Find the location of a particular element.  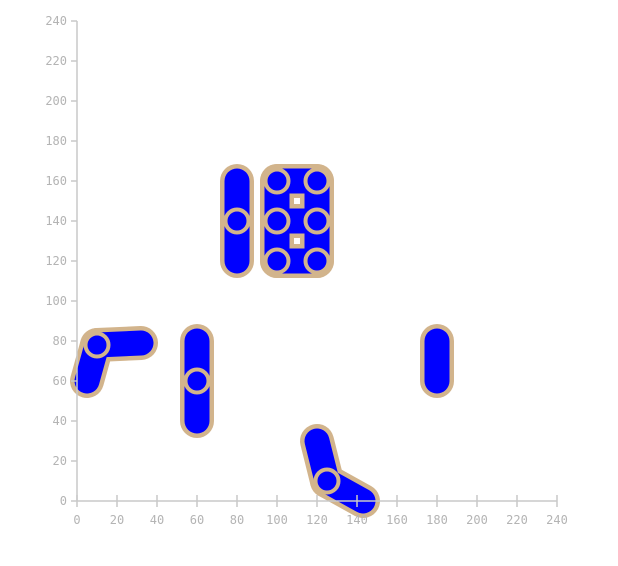

x-tick-label: 200 is located at coordinates (477, 520).